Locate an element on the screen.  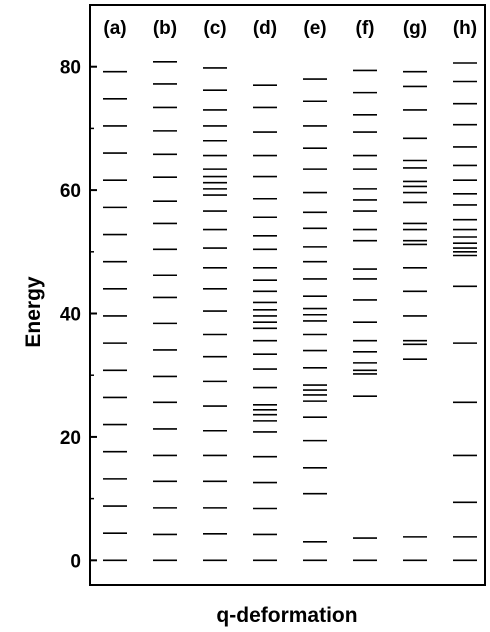
level-column: (e) is located at coordinates (315, 290).